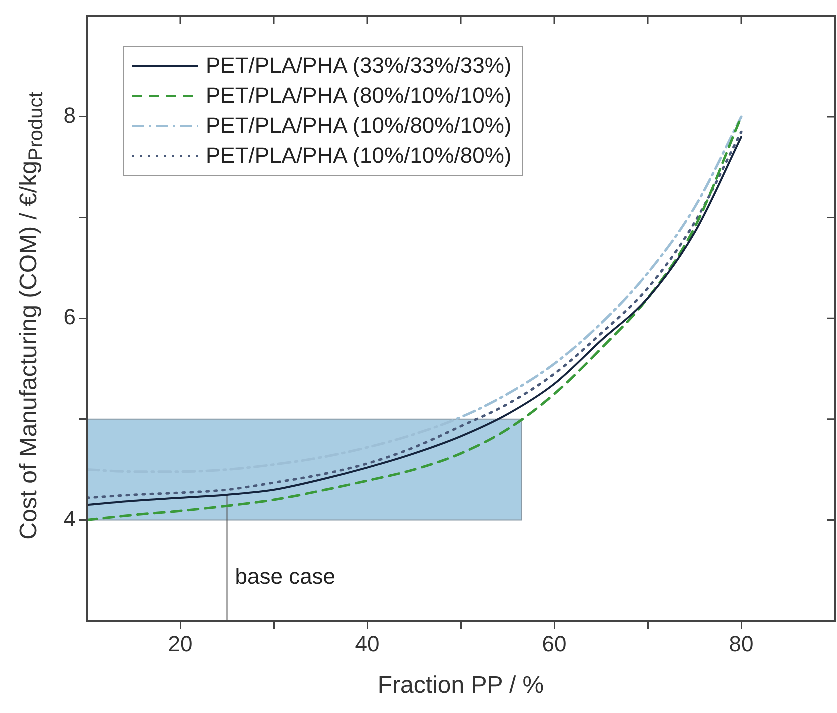  I want to click on legend-label: PET/PLA/PHA (10%/80%/10%), so click(359, 126).